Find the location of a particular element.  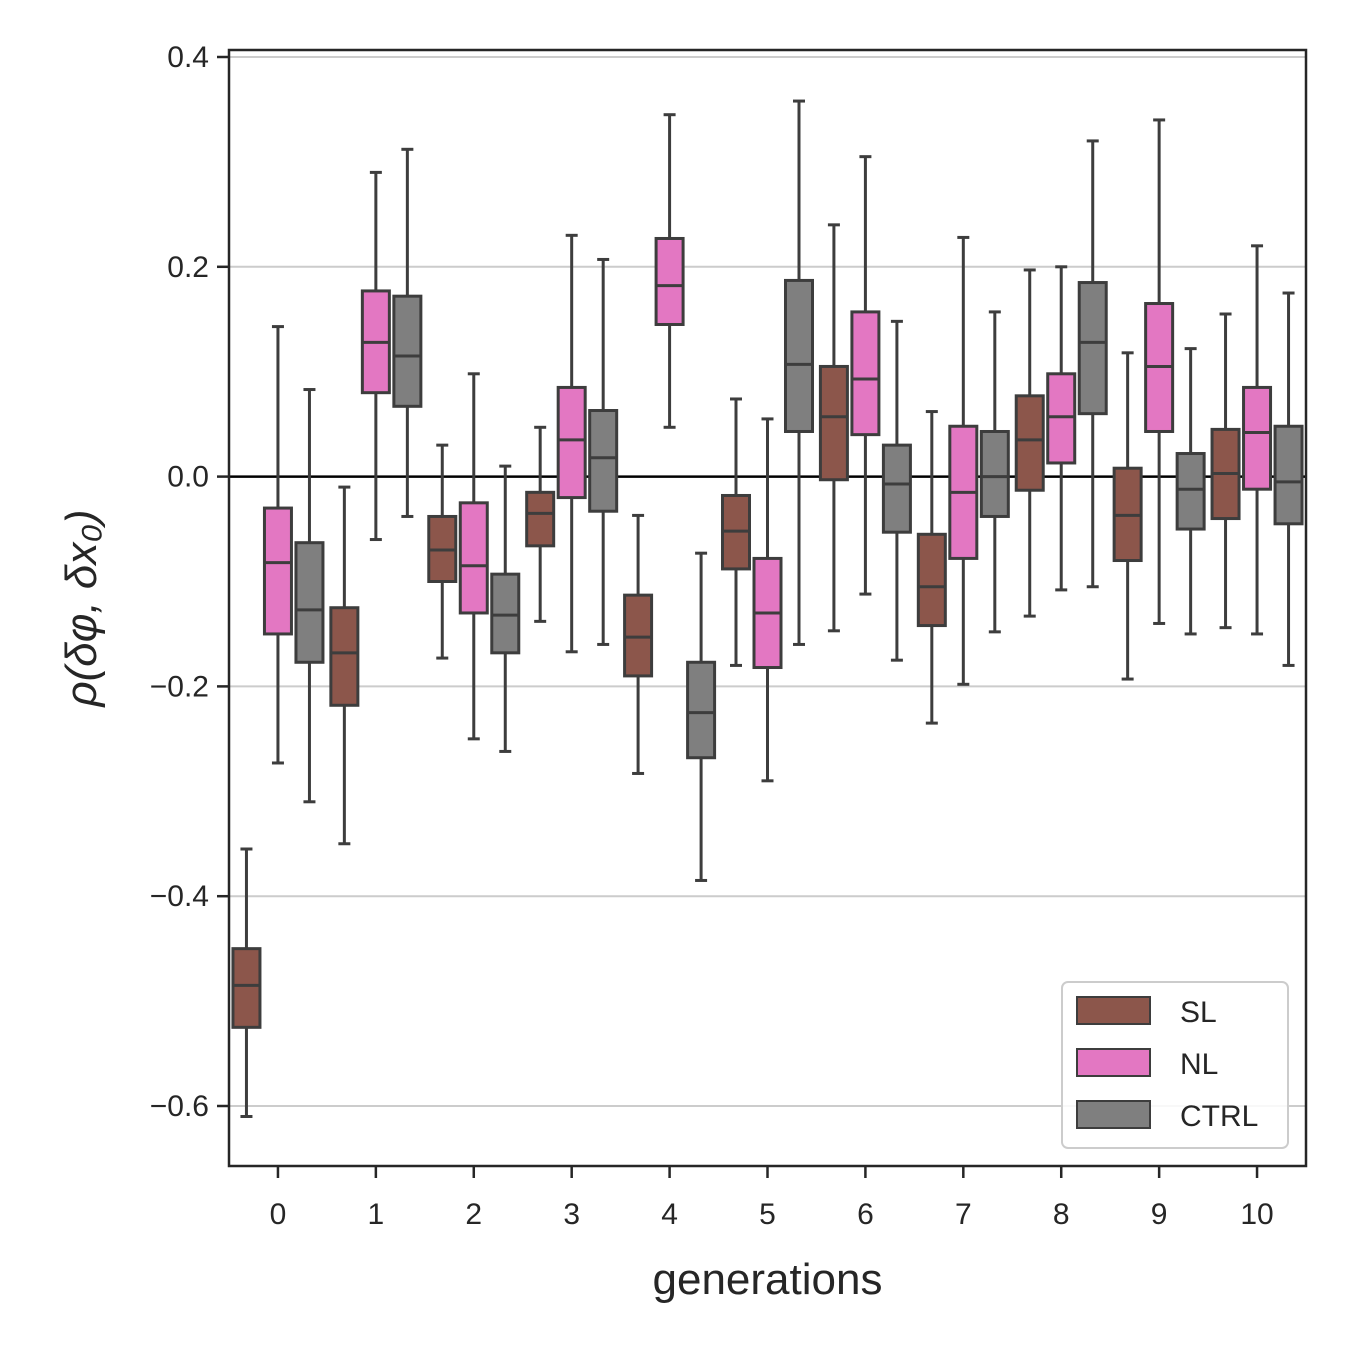

x-axis-ticks: 0 1 2 3 4 5 6 7 8 9 10 is located at coordinates (772, 1198).